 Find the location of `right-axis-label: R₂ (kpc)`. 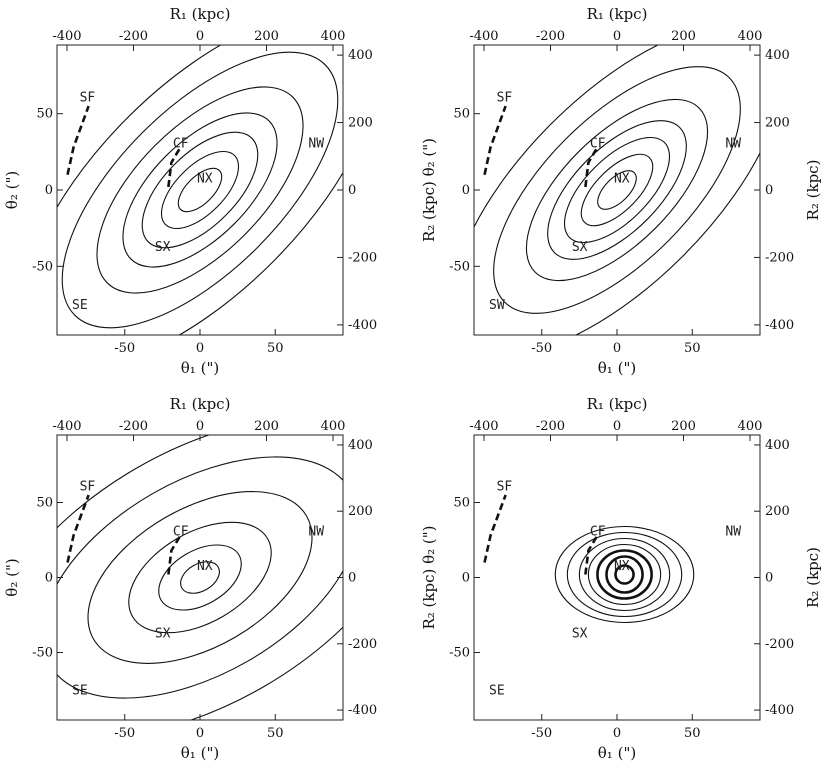

right-axis-label: R₂ (kpc) is located at coordinates (813, 190).